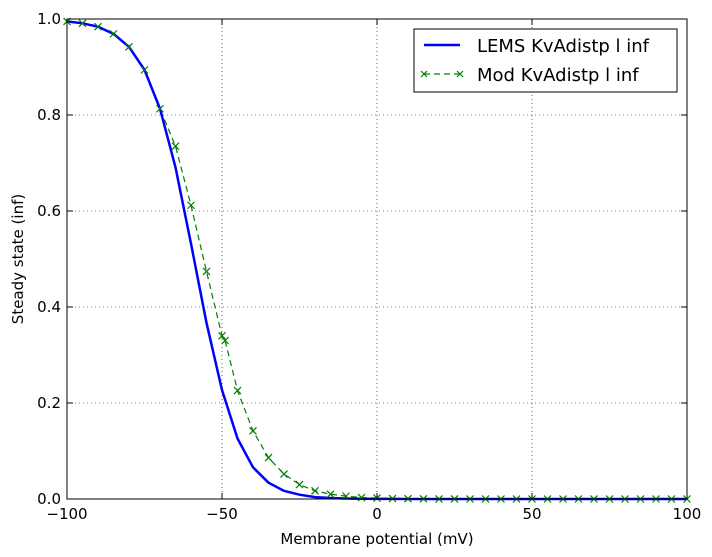 The height and width of the screenshot is (557, 712). What do you see at coordinates (558, 75) in the screenshot?
I see `legend-label-mod: Mod KvAdistp l inf` at bounding box center [558, 75].